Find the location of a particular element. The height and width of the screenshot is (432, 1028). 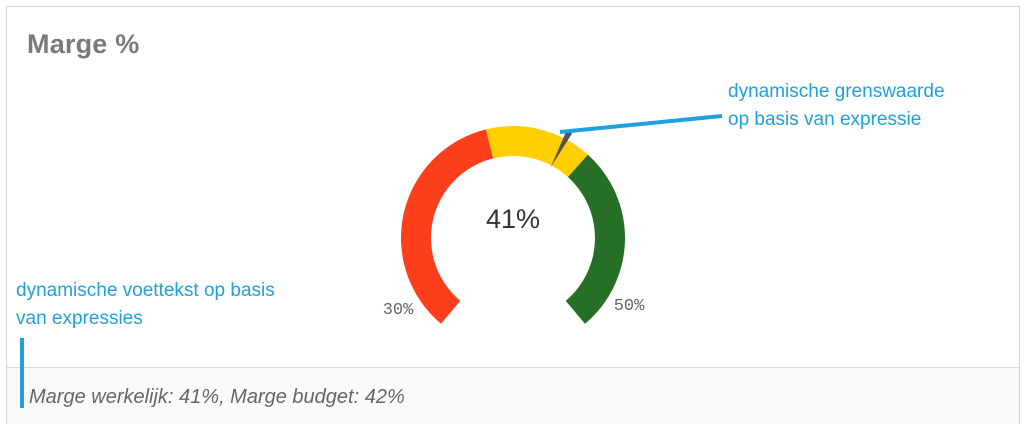

gauge-value-label: 41% is located at coordinates (513, 219).